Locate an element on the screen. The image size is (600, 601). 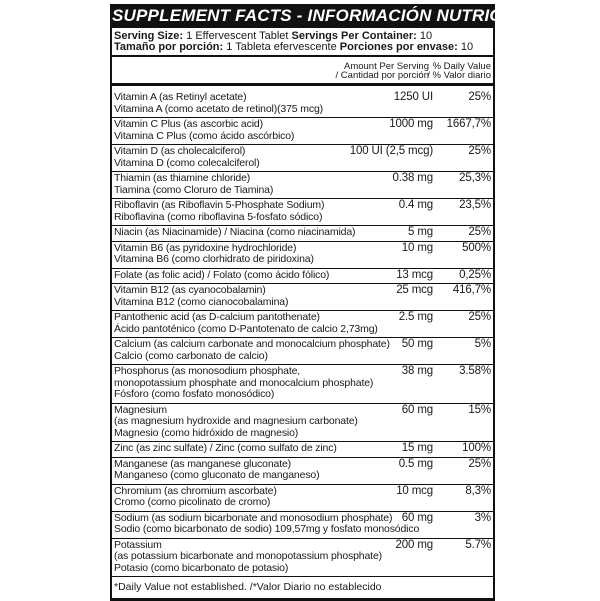
nutrient-name-line: Magnesium is located at coordinates (140, 409).